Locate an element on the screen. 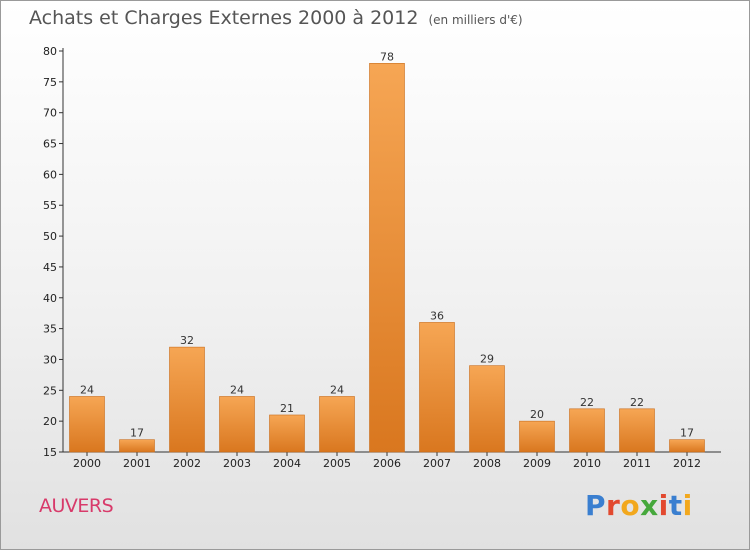 Image resolution: width=750 pixels, height=551 pixels. y-tick-label: 55 is located at coordinates (50, 205).